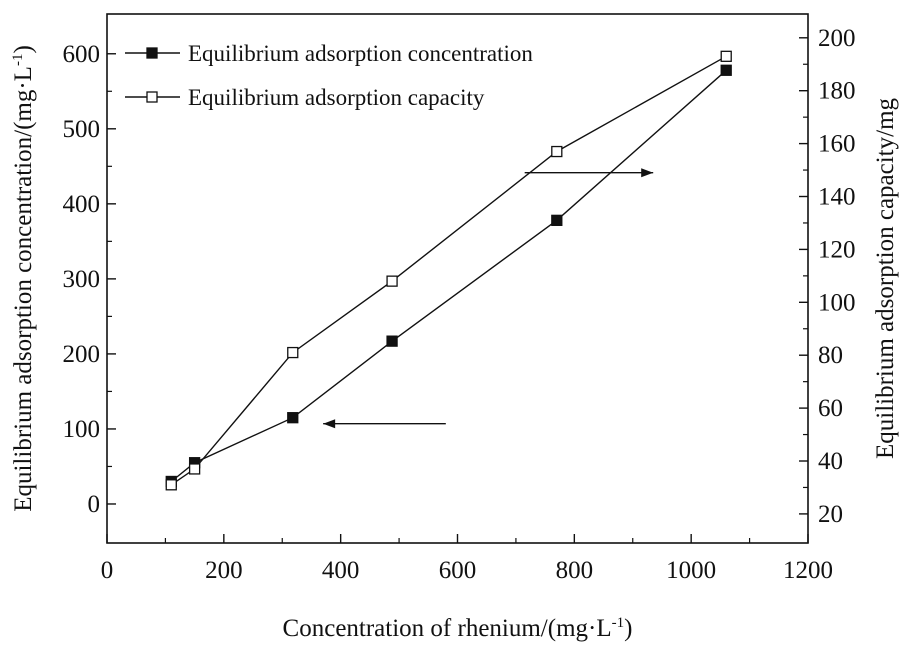 This screenshot has width=910, height=666. I want to click on y-right-tick-label: 140, so click(837, 197).